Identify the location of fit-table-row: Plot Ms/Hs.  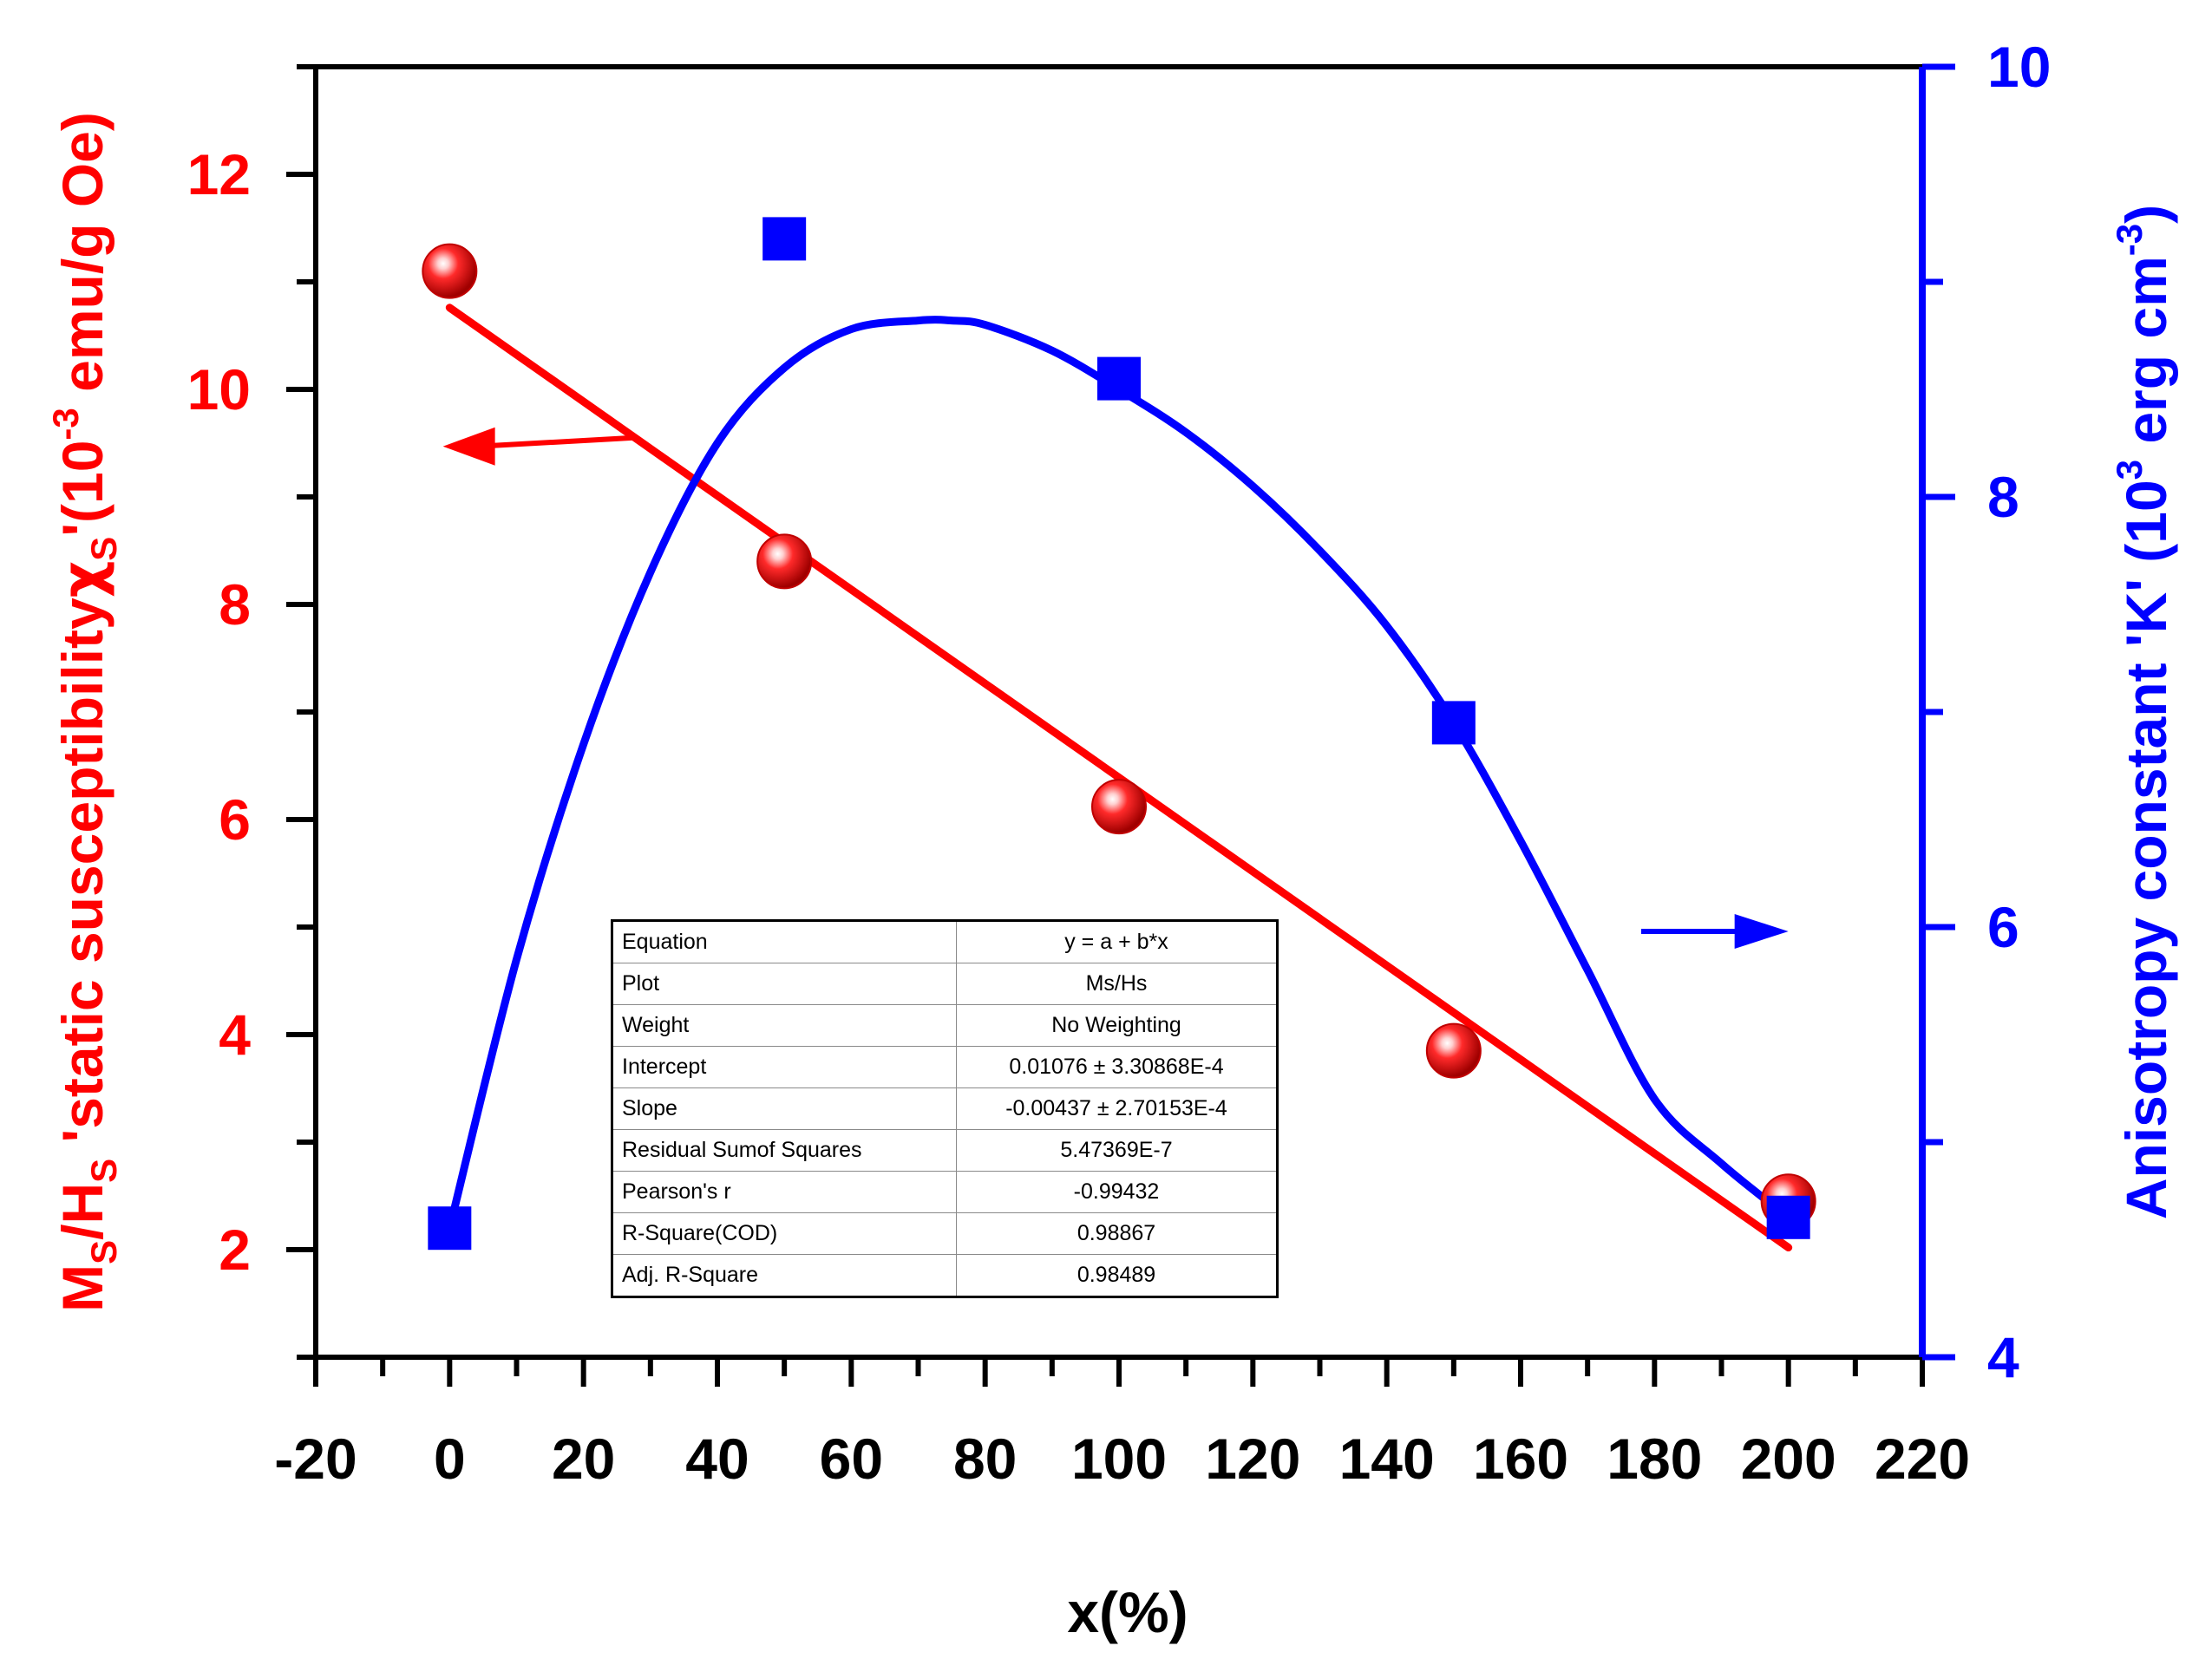
(945, 984).